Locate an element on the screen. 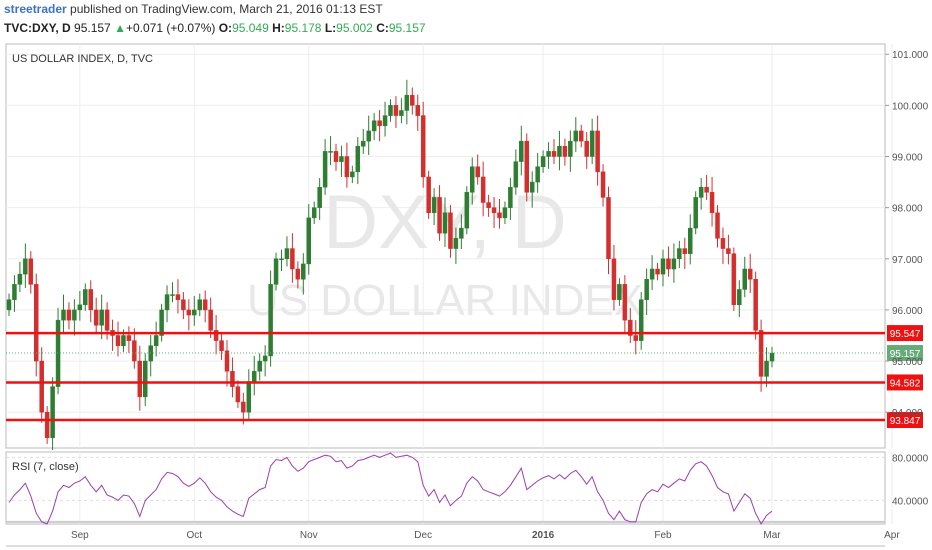 This screenshot has height=550, width=932. x-tick-label: Oct is located at coordinates (195, 535).